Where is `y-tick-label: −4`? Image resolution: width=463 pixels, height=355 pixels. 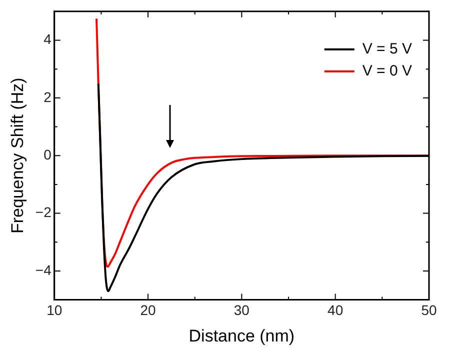
y-tick-label: −4 is located at coordinates (43, 270).